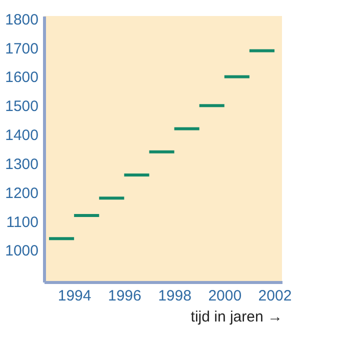  Describe the element at coordinates (175, 296) in the screenshot. I see `x-tick-label: 1998` at that location.